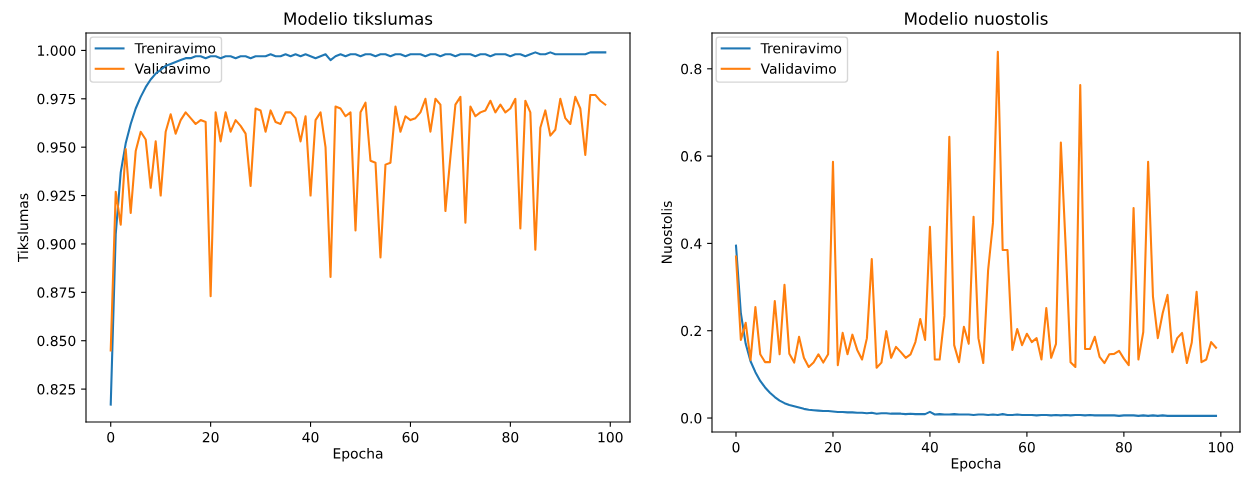 The image size is (1248, 479). Describe the element at coordinates (691, 69) in the screenshot. I see `y-tick-label: 0.8` at that location.